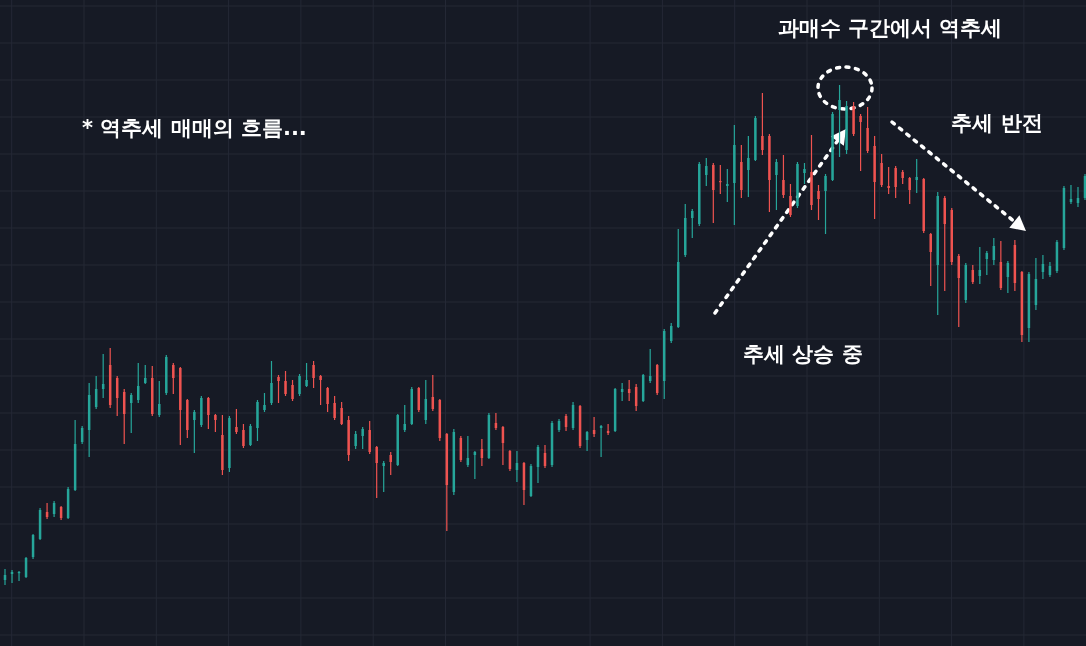  Describe the element at coordinates (997, 123) in the screenshot. I see `annotation: 추세 반전` at that location.